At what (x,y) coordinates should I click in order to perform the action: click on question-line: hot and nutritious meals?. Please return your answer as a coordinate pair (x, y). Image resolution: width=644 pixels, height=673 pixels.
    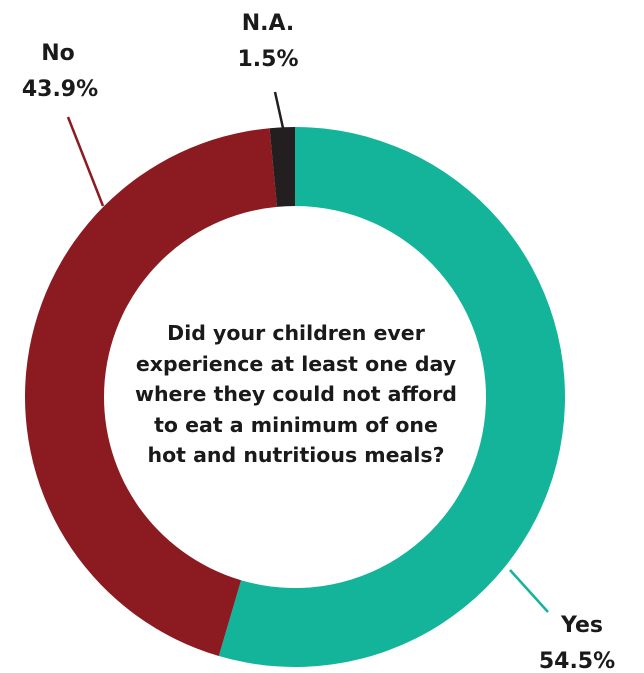
    Looking at the image, I should click on (296, 455).